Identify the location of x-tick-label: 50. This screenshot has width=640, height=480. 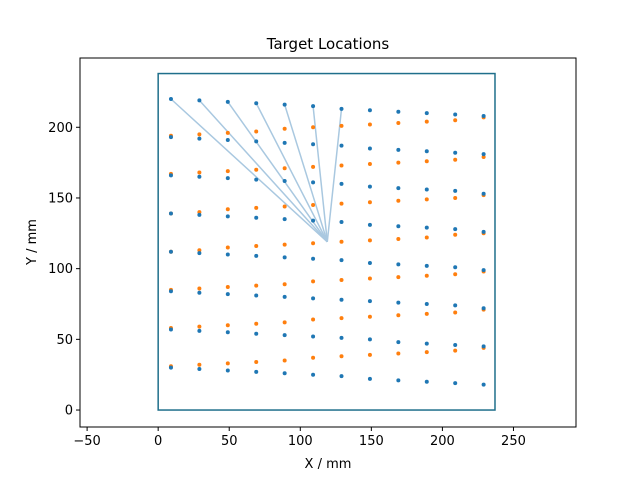
(229, 441).